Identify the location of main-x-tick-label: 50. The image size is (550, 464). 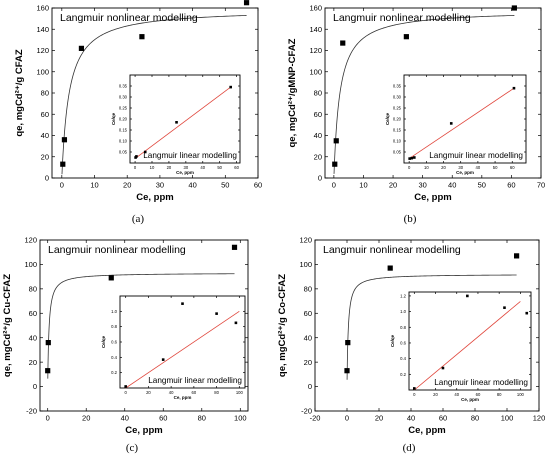
(482, 185).